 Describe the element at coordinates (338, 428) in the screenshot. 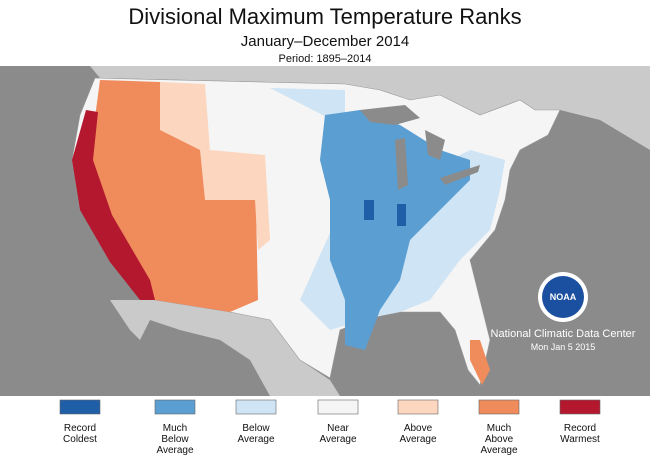

I see `legend-label: Near` at that location.